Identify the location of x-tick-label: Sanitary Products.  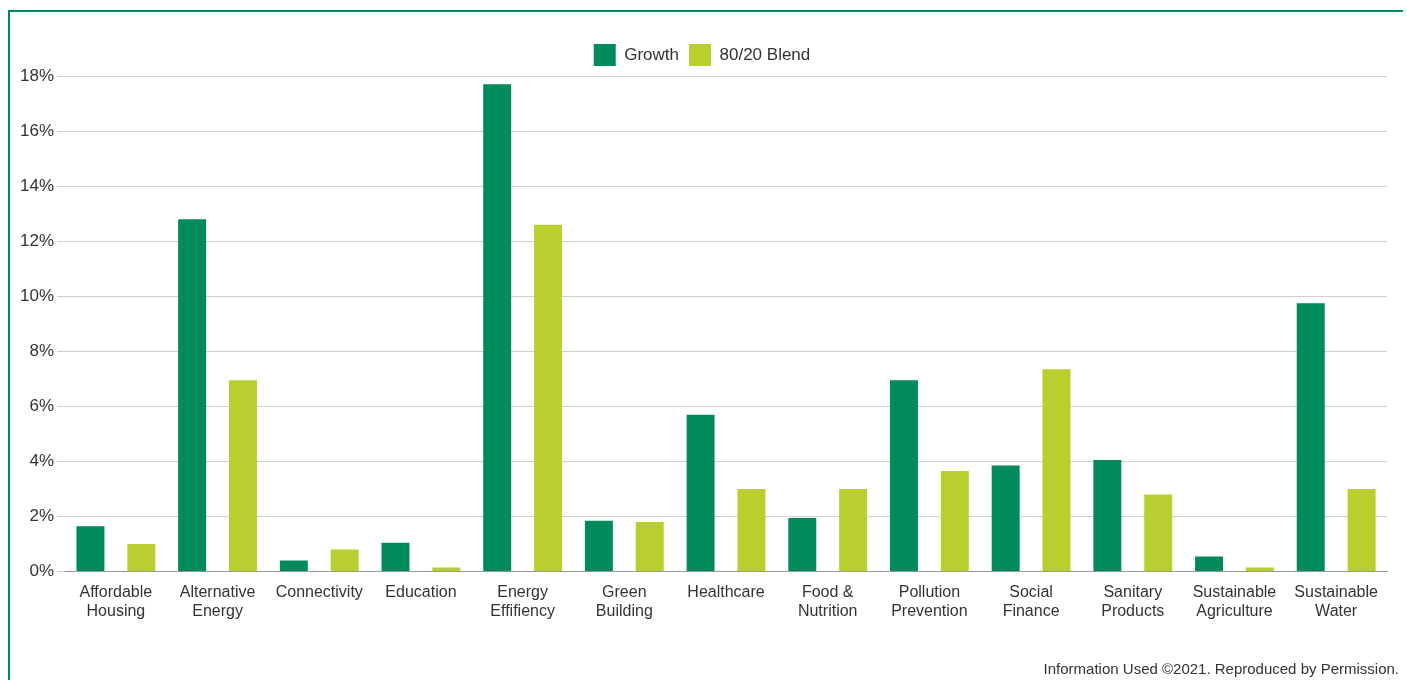
(1133, 600).